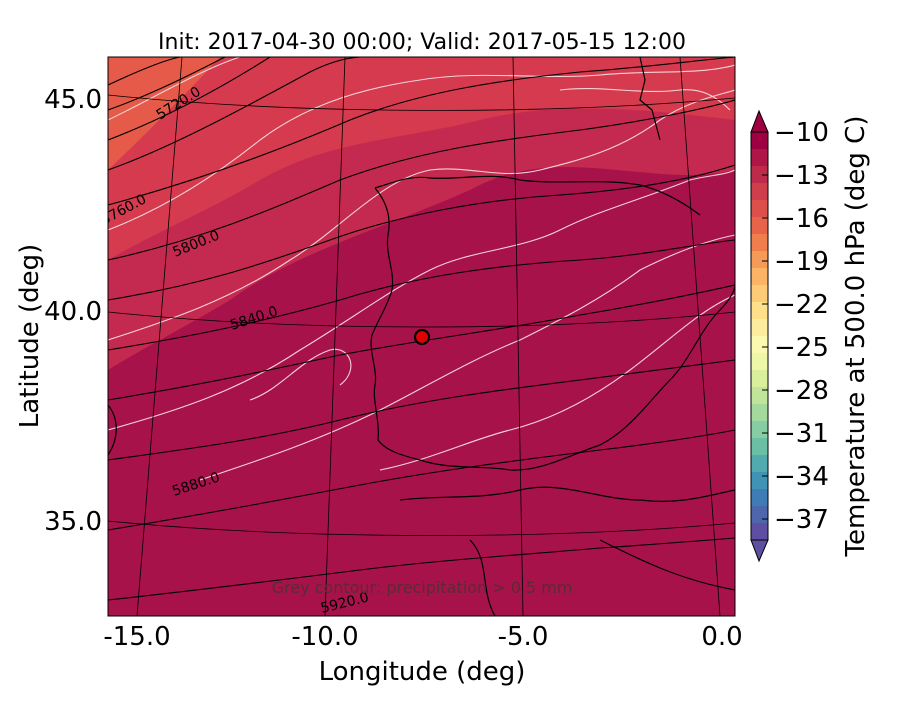  Describe the element at coordinates (801, 391) in the screenshot. I see `colorbar-tick-label: −28` at that location.